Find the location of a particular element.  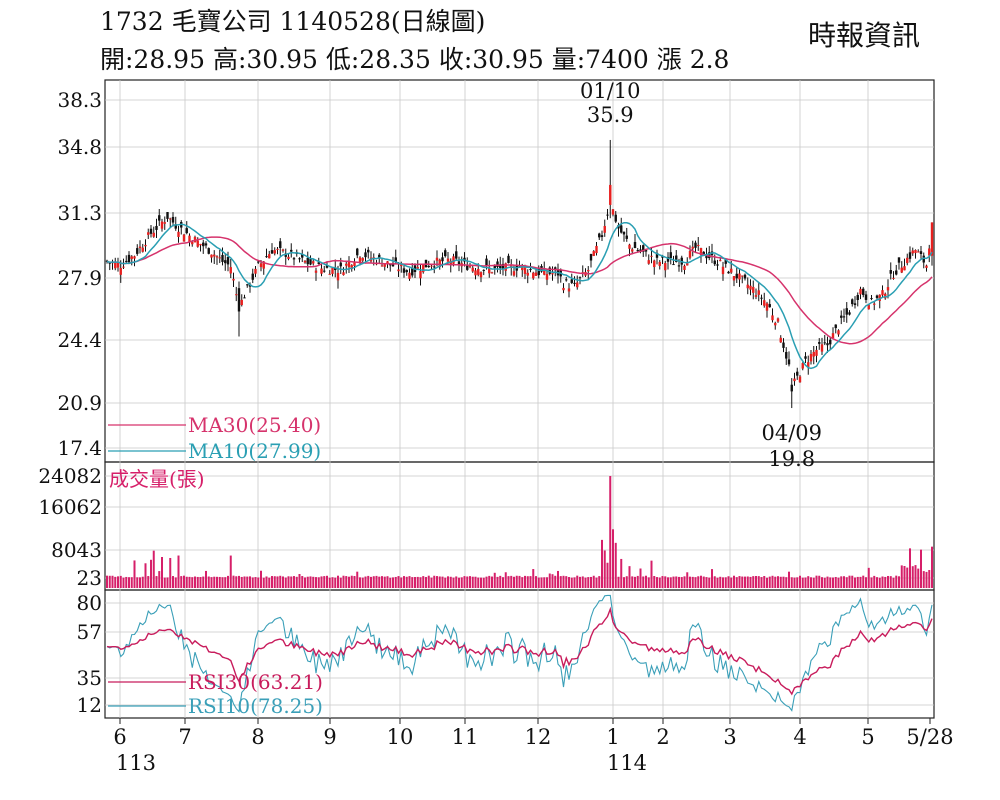

rsi-legend-label: RSI30(63.21) is located at coordinates (255, 682).